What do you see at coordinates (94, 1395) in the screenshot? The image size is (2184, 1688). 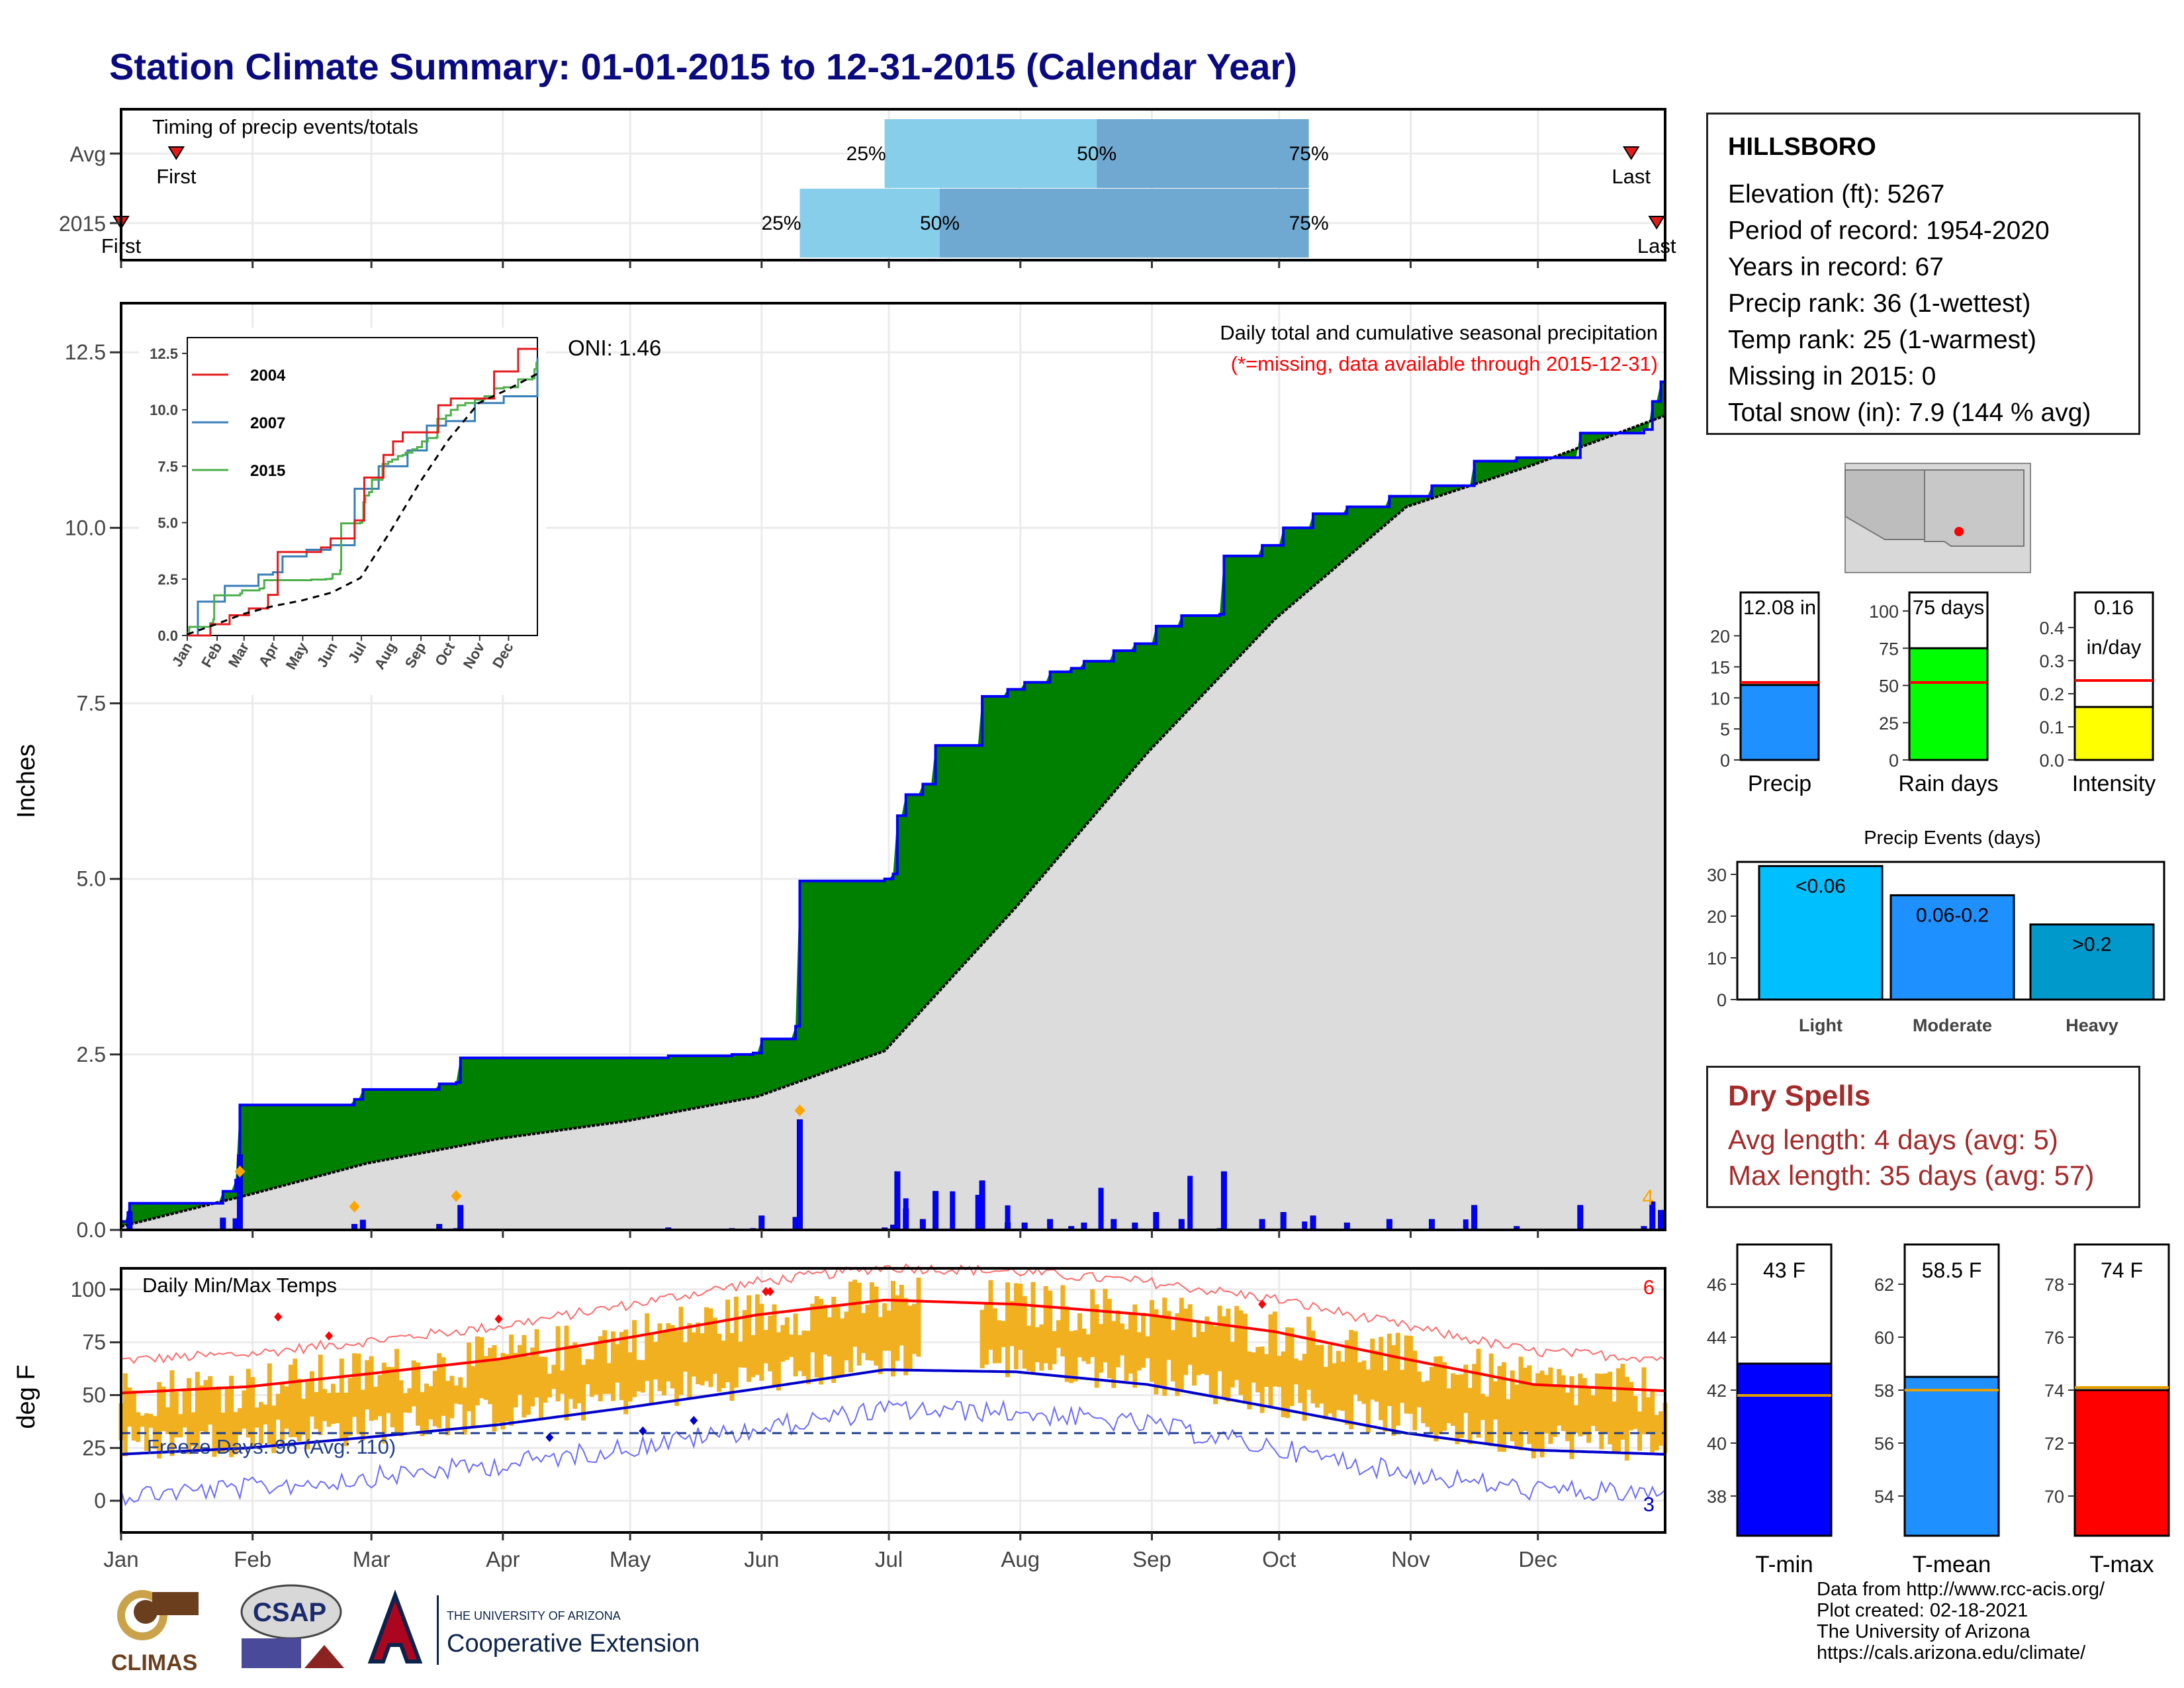 I see `temp-ytick-label: 50` at bounding box center [94, 1395].